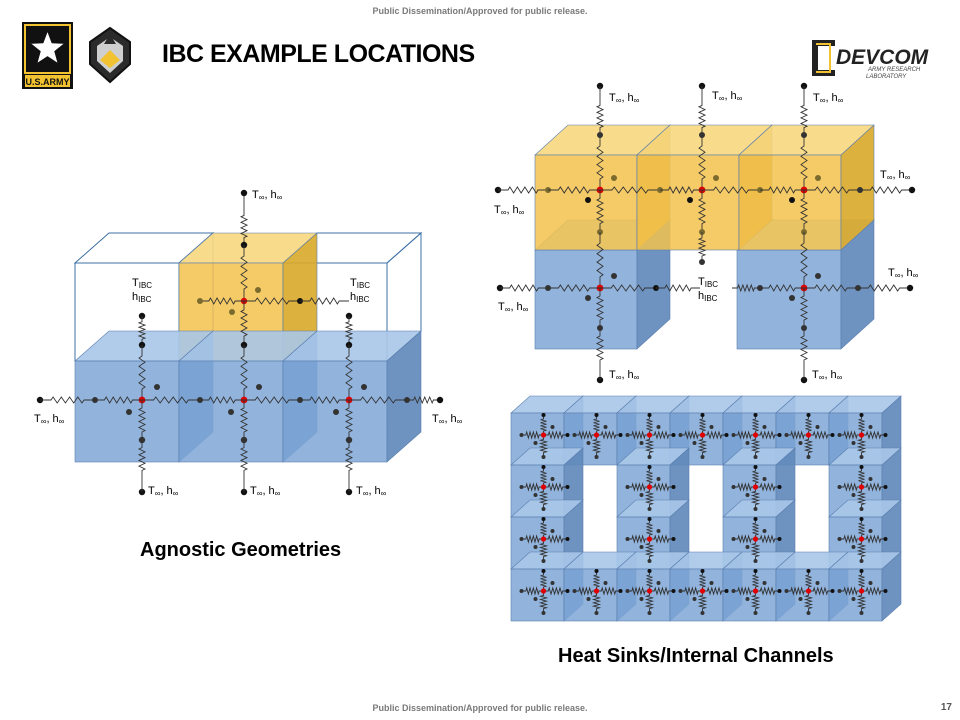 Image resolution: width=960 pixels, height=720 pixels. I want to click on devcom-logo-subtext: LABORATORY, so click(886, 77).